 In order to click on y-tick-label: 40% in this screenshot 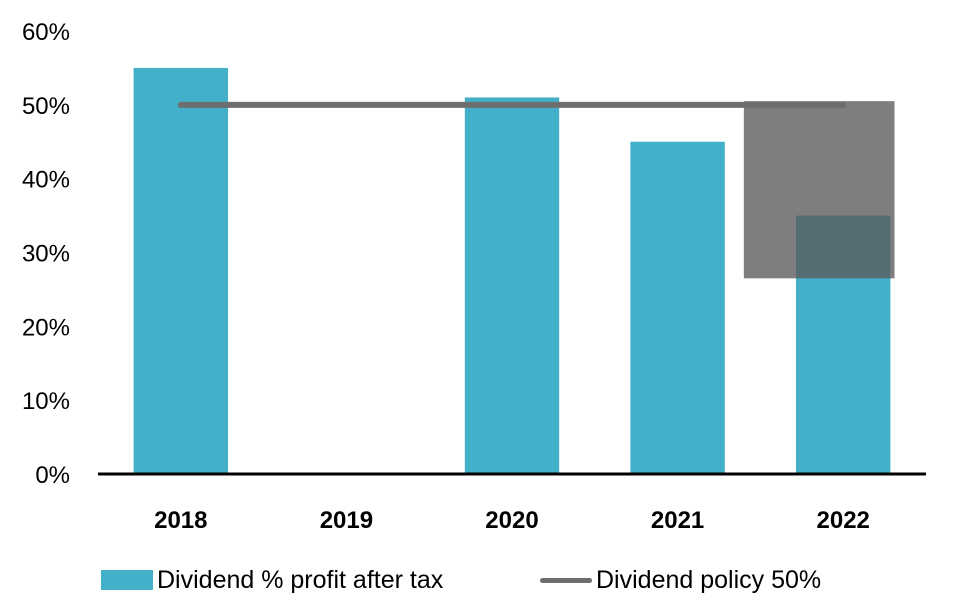, I will do `click(46, 180)`.